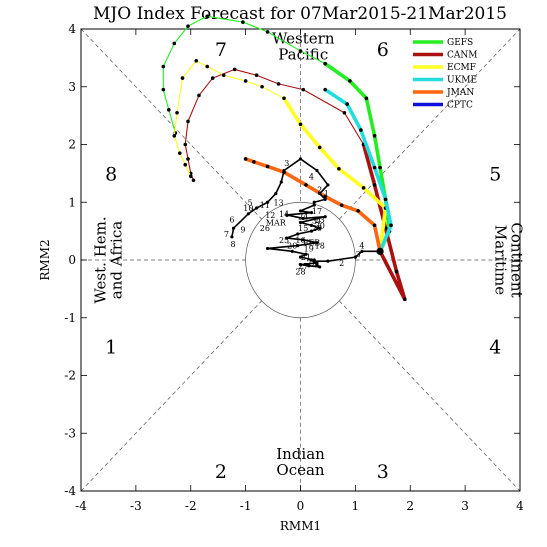  Describe the element at coordinates (380, 251) in the screenshot. I see `observed-end-marker` at that location.